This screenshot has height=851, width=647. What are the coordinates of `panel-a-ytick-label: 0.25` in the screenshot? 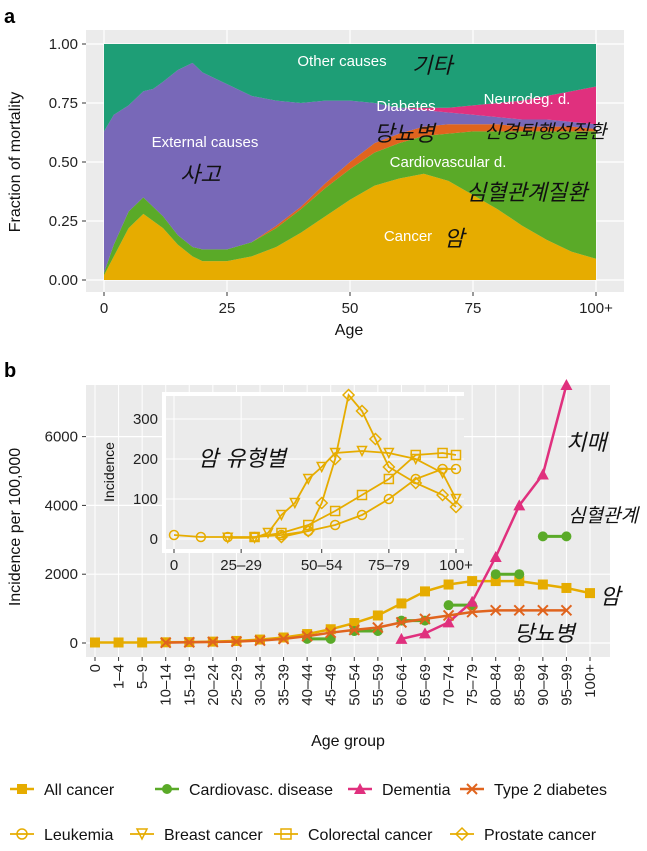 It's located at (63, 221).